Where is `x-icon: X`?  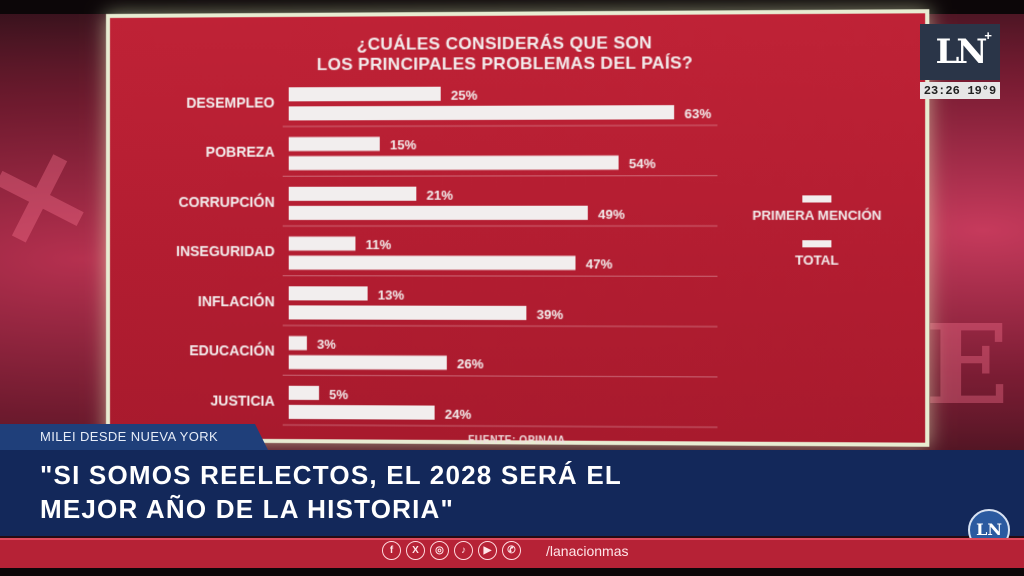
x-icon: X is located at coordinates (415, 550).